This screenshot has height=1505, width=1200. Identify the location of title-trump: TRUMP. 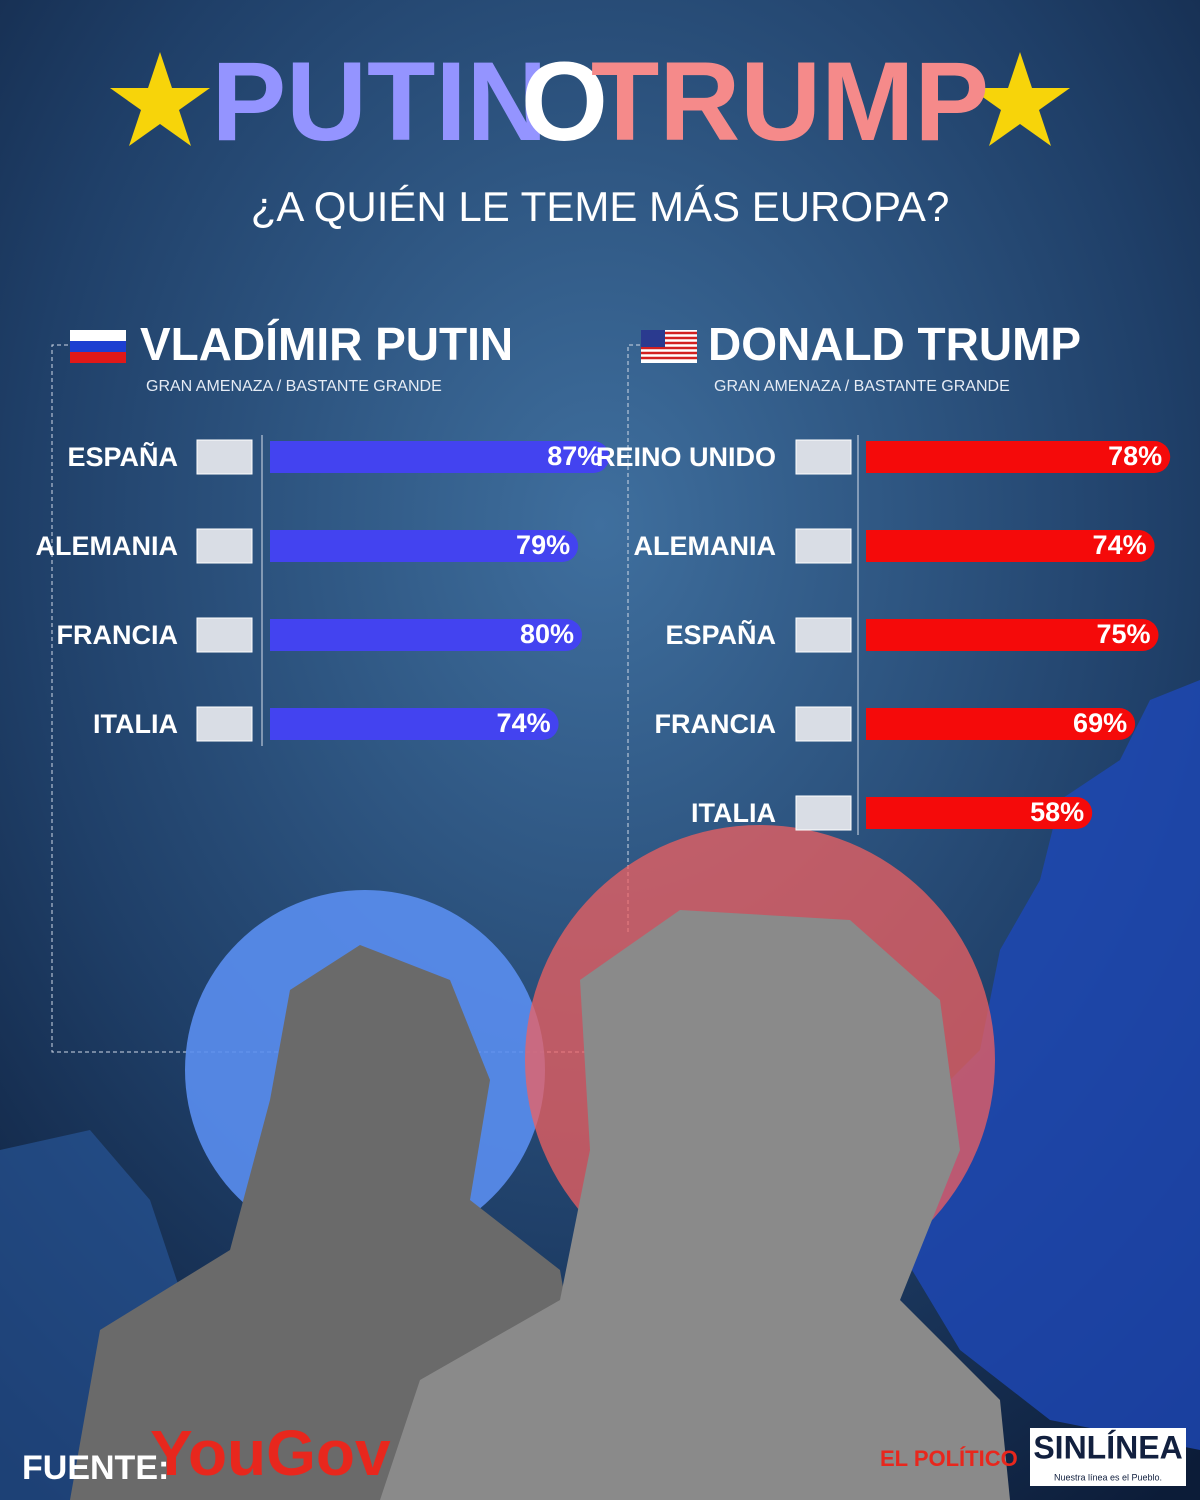
(790, 101).